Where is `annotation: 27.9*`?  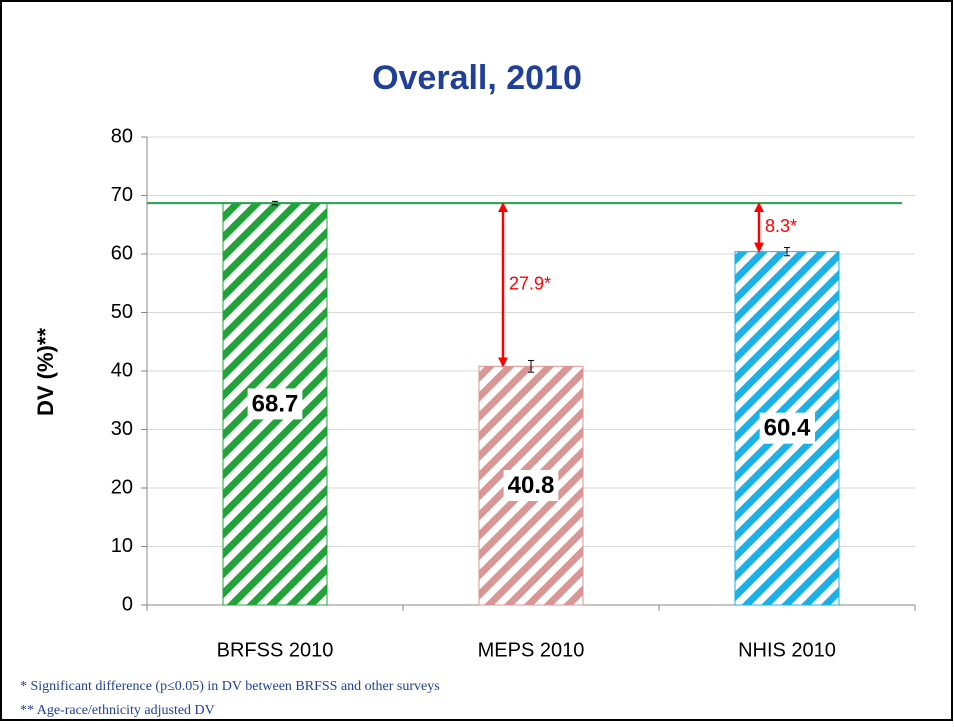 annotation: 27.9* is located at coordinates (530, 283).